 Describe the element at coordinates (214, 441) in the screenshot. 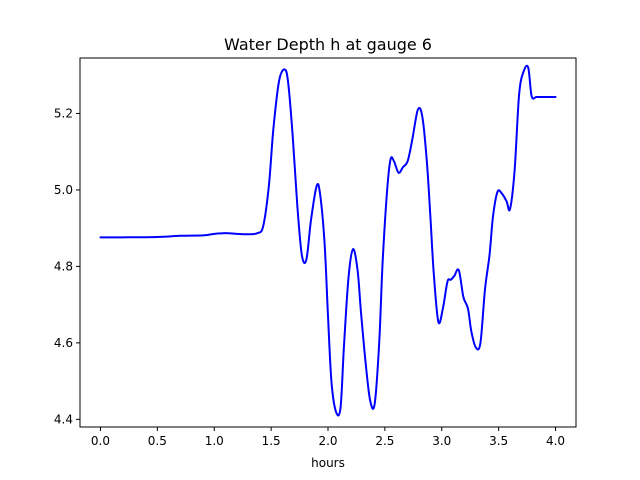

I see `x-tick-label: 1.0` at that location.